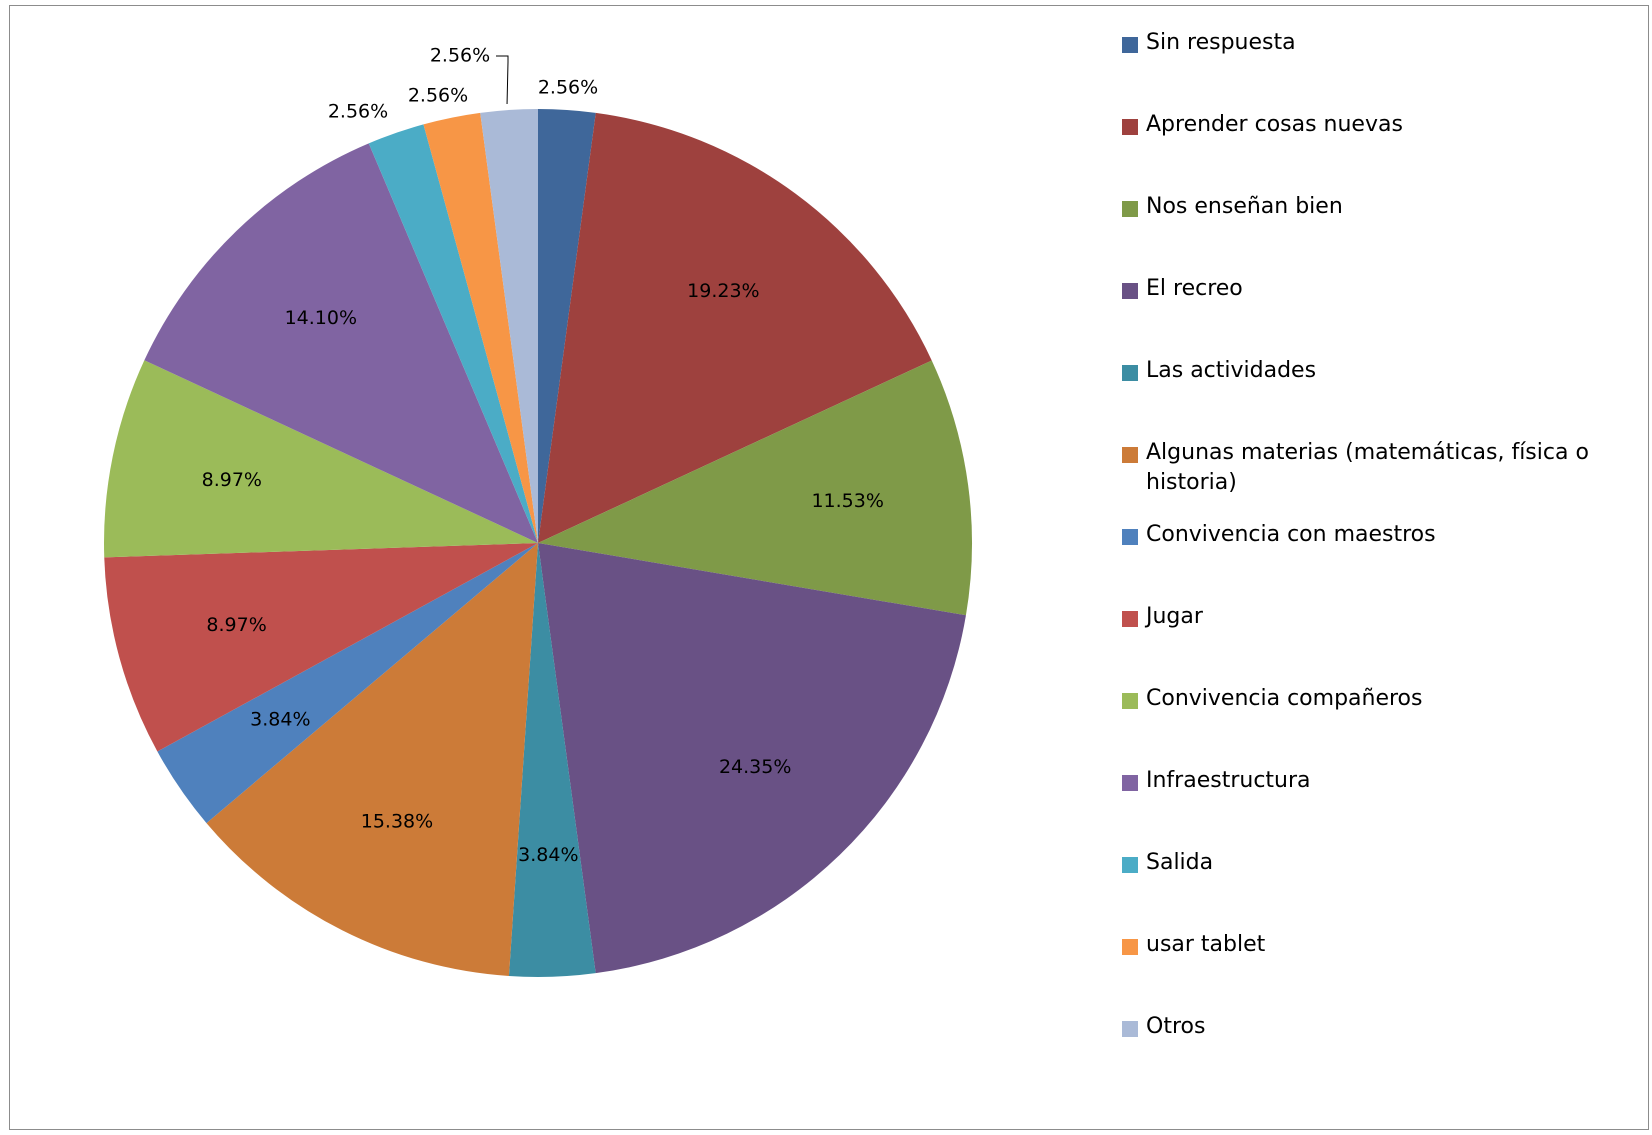 This screenshot has height=1135, width=1652. I want to click on legend-label: Convivencia con maestros, so click(1291, 534).